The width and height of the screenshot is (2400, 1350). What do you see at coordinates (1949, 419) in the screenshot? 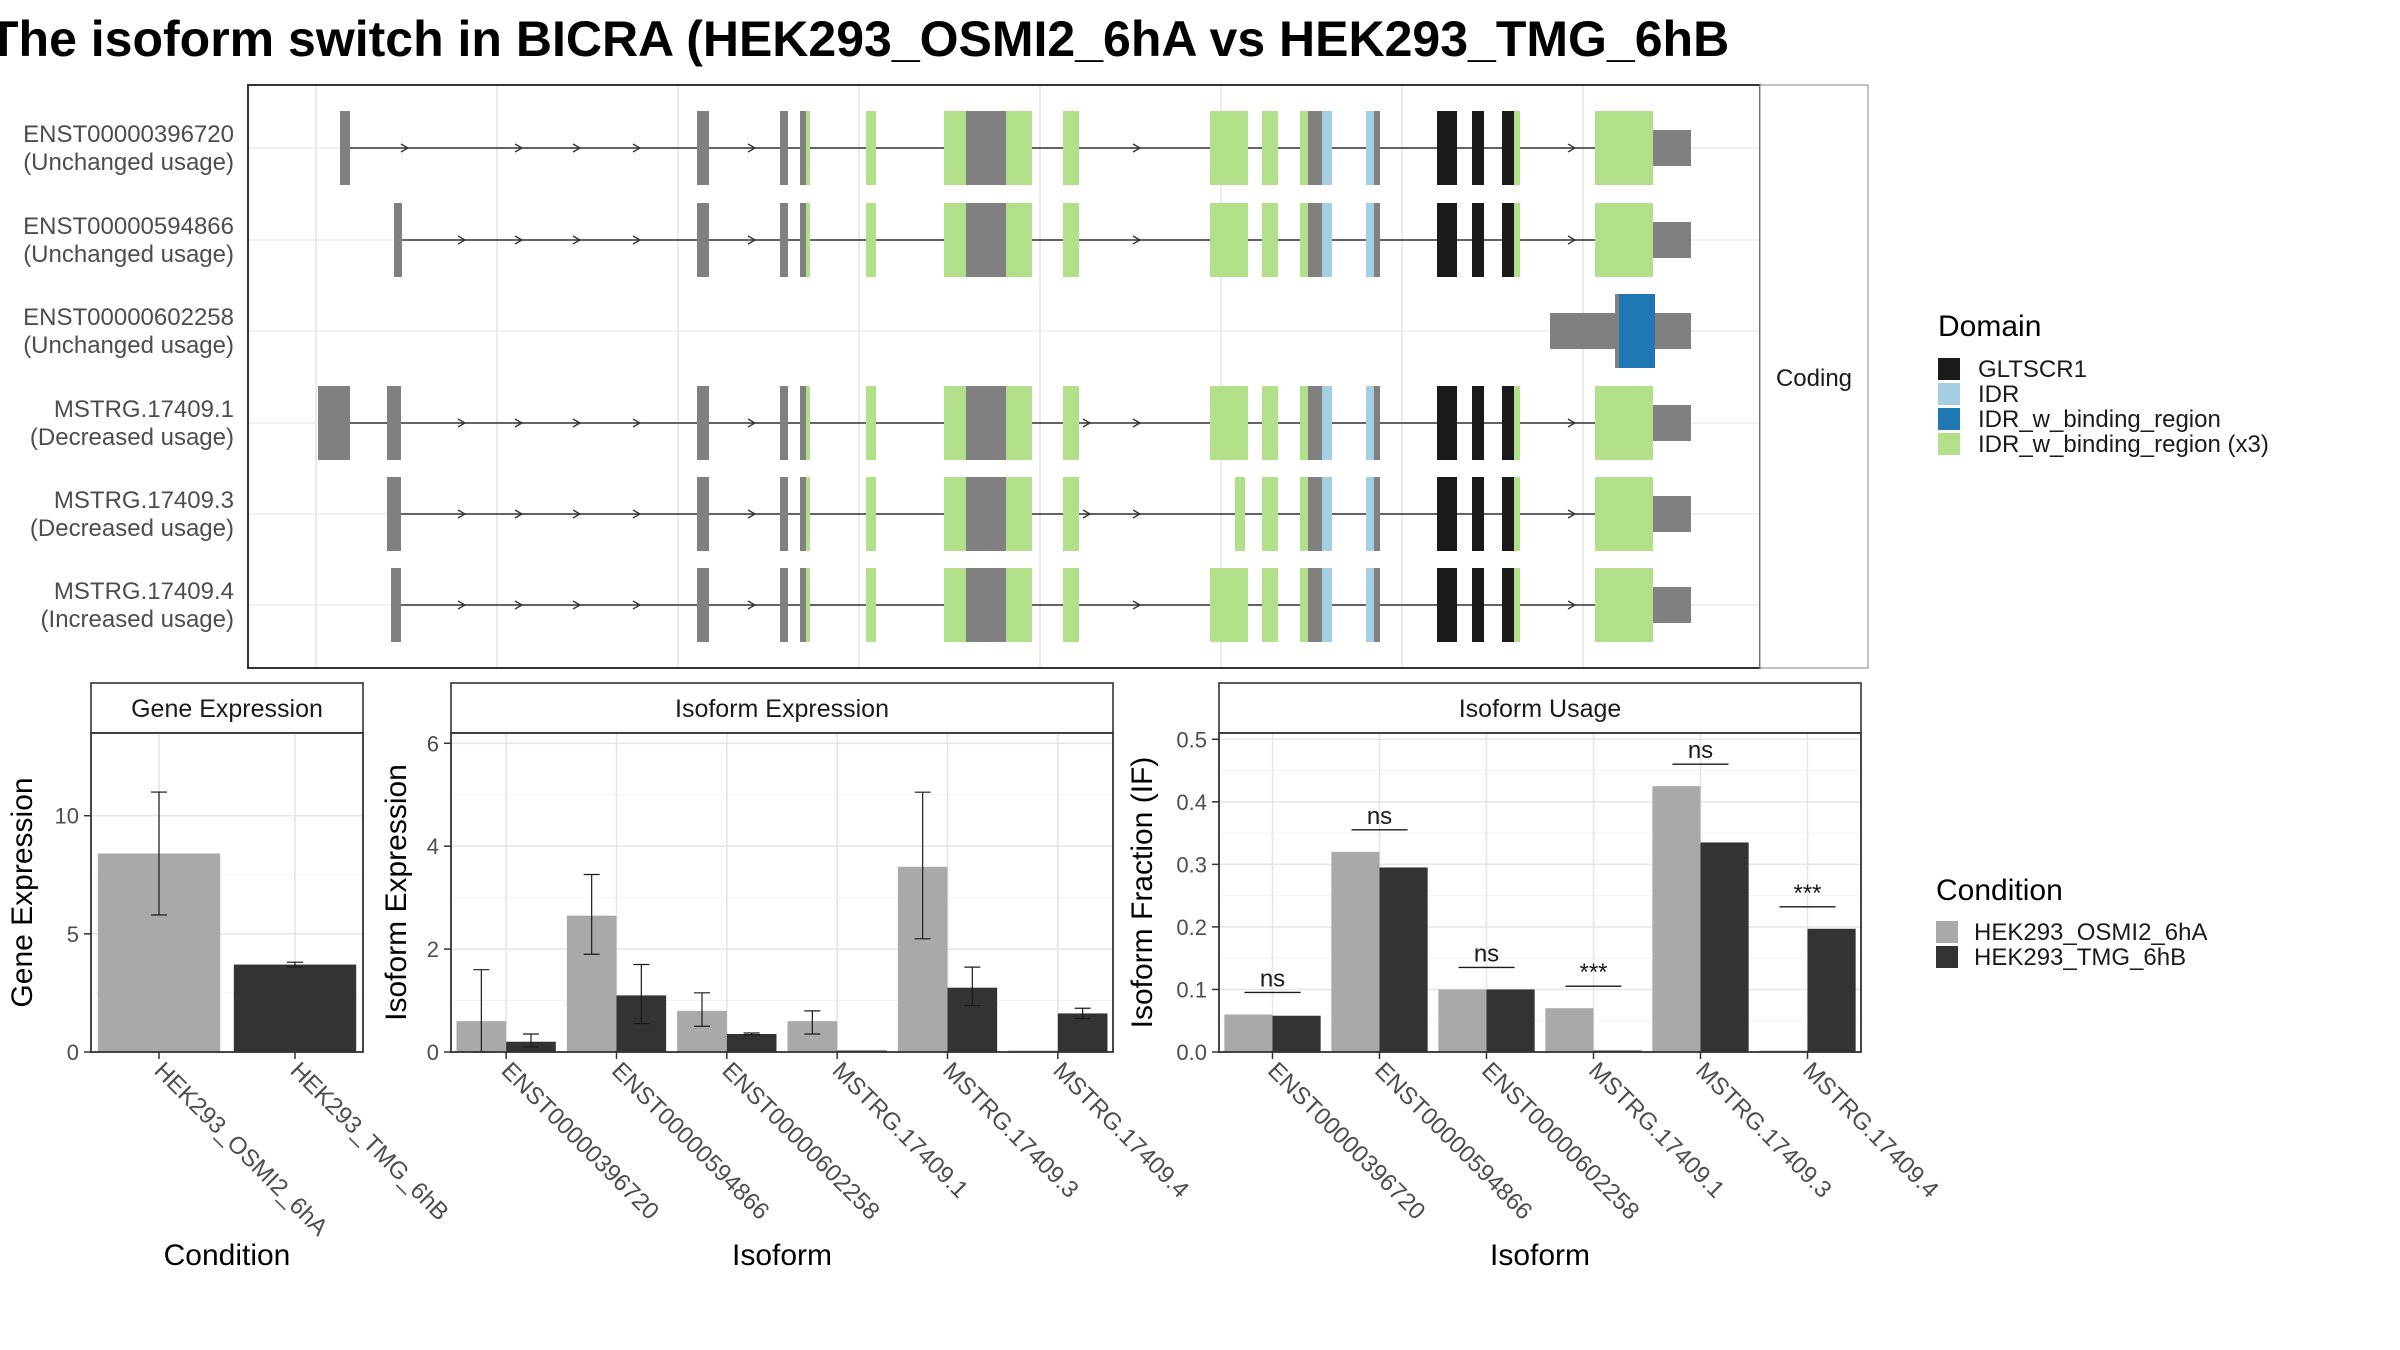
I see `legend-key-idr-w-binding-region` at bounding box center [1949, 419].